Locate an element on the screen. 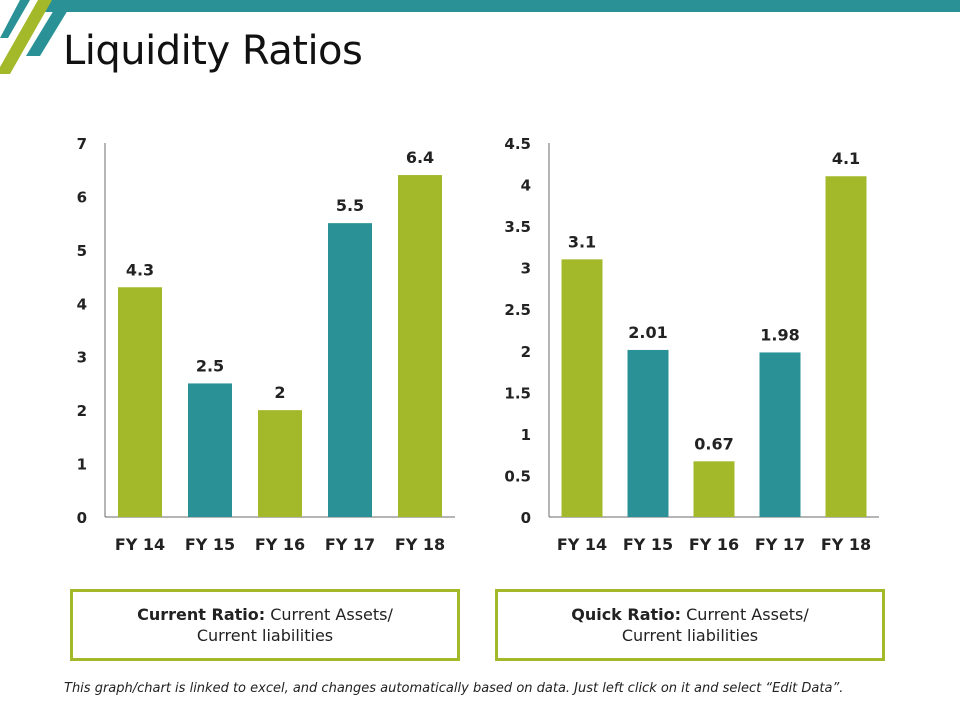 Image resolution: width=960 pixels, height=720 pixels. top-decoration is located at coordinates (480, 37).